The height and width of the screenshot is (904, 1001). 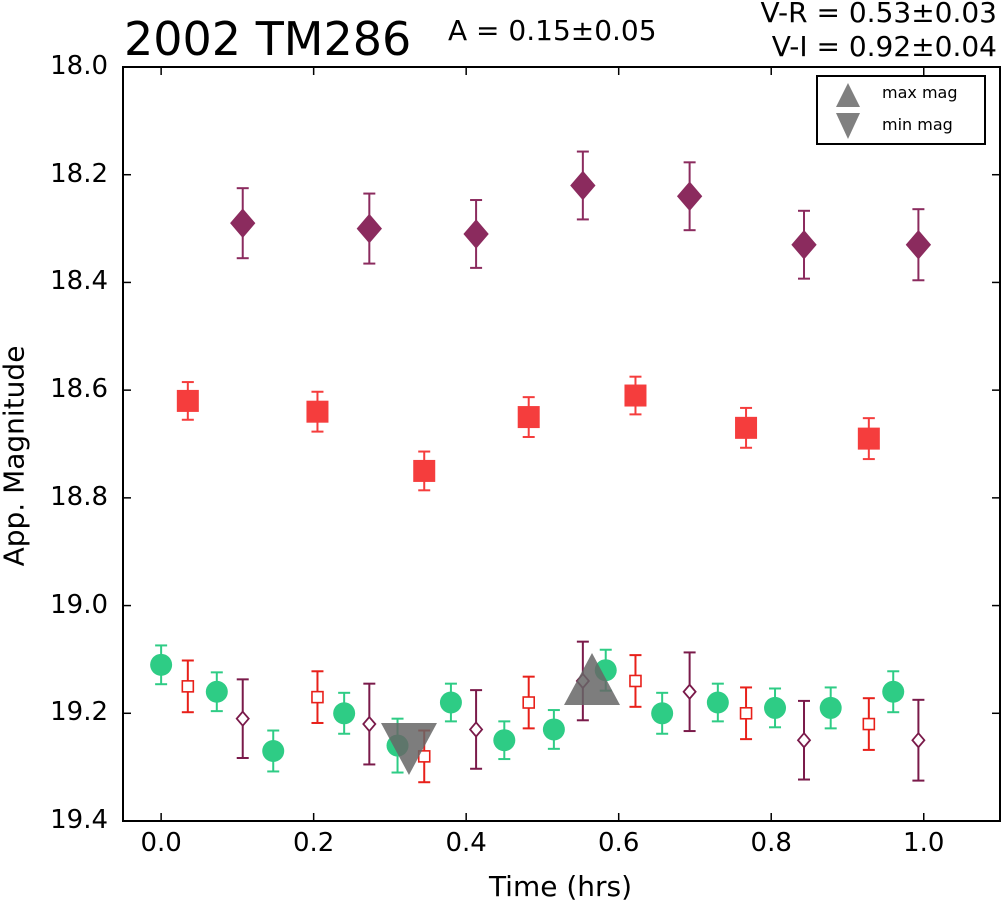 What do you see at coordinates (79, 389) in the screenshot?
I see `y-tick-label: 18.6` at bounding box center [79, 389].